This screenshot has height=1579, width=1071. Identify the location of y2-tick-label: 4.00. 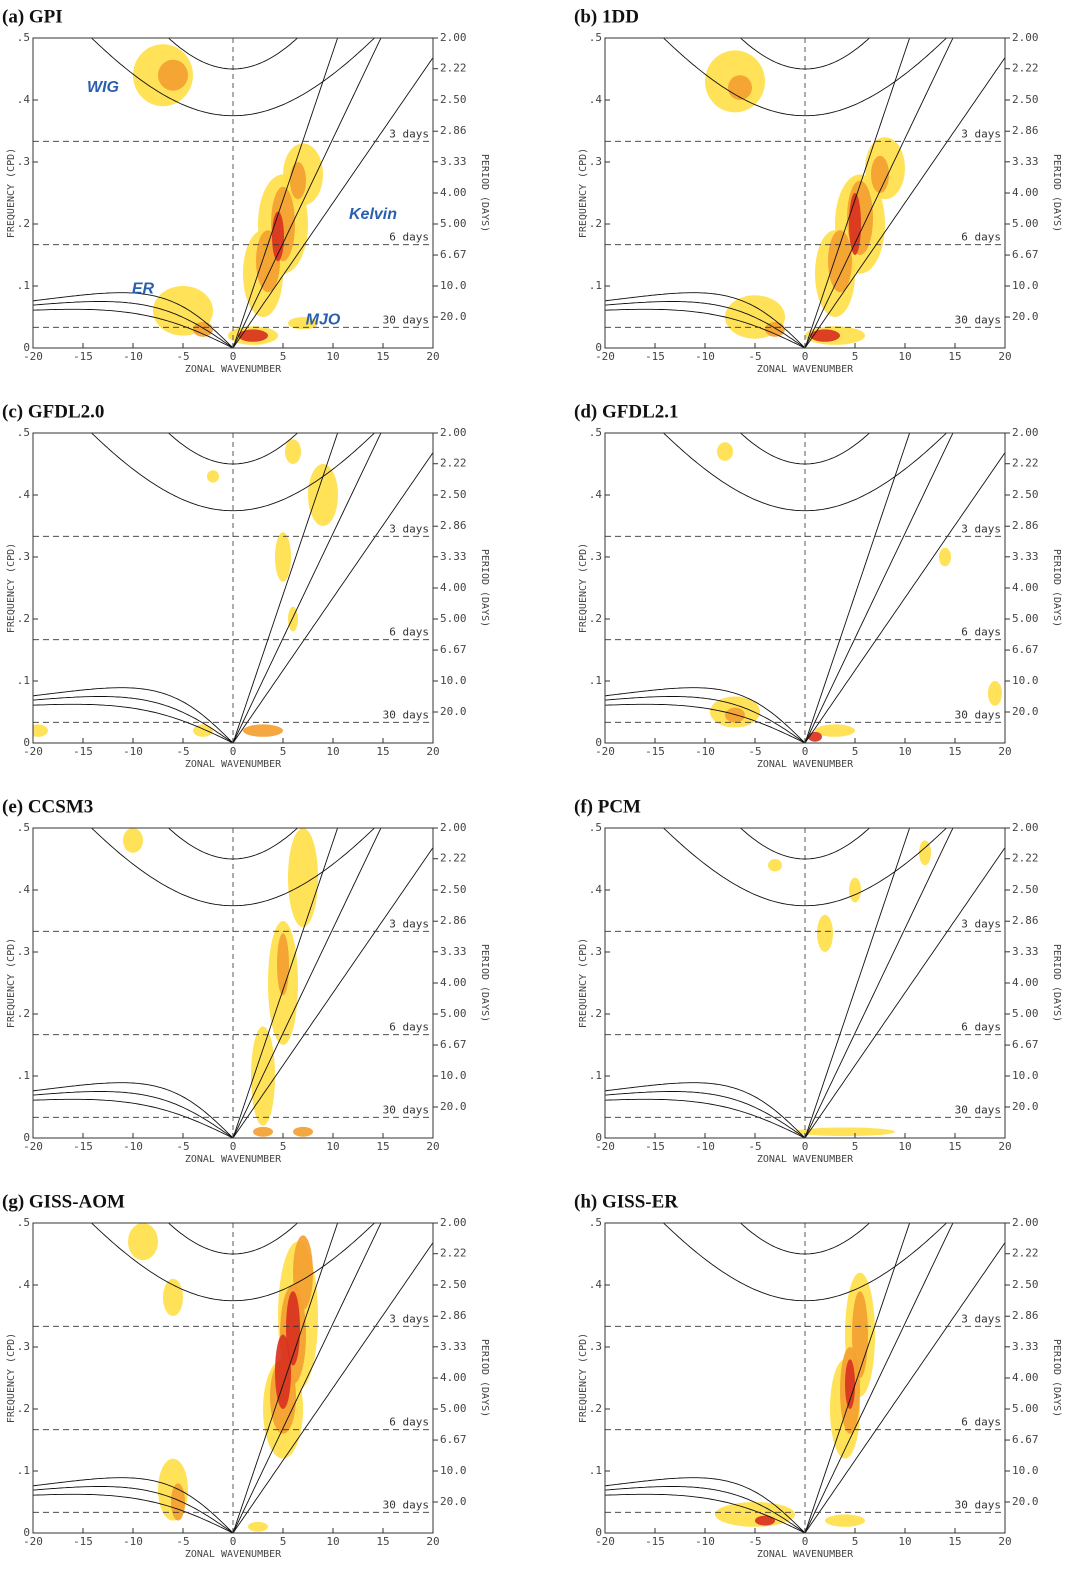
(453, 982).